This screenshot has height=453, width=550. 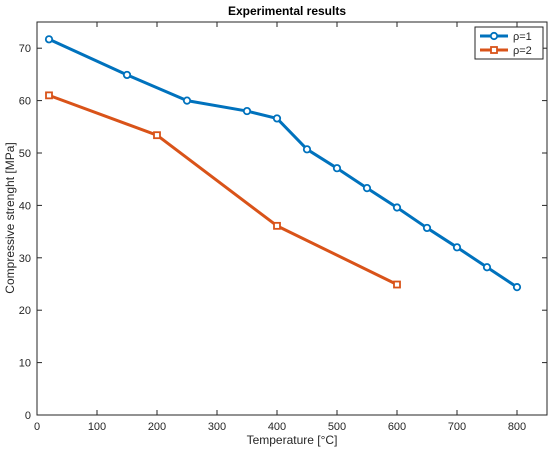 What do you see at coordinates (217, 427) in the screenshot?
I see `x-tick-label: 300` at bounding box center [217, 427].